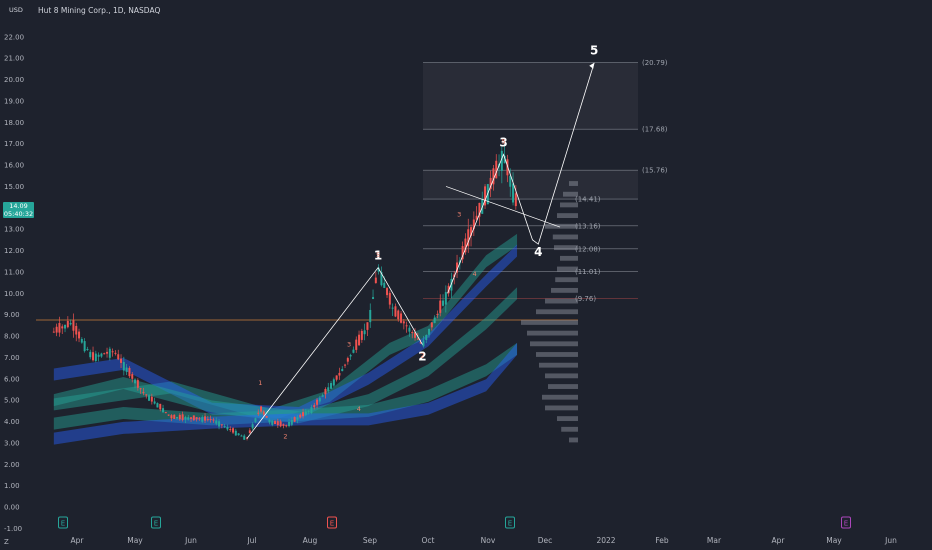  What do you see at coordinates (14, 251) in the screenshot?
I see `y-tick-label: 12.00` at bounding box center [14, 251].